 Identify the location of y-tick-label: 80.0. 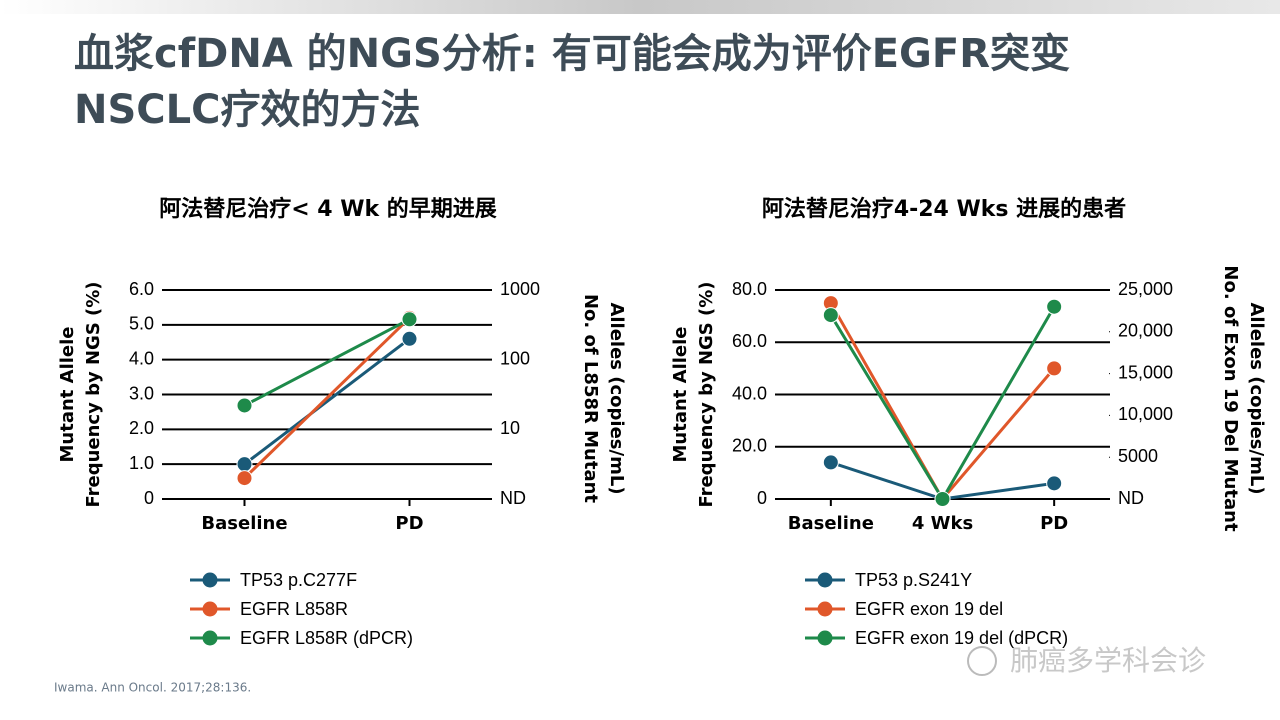
(749, 289).